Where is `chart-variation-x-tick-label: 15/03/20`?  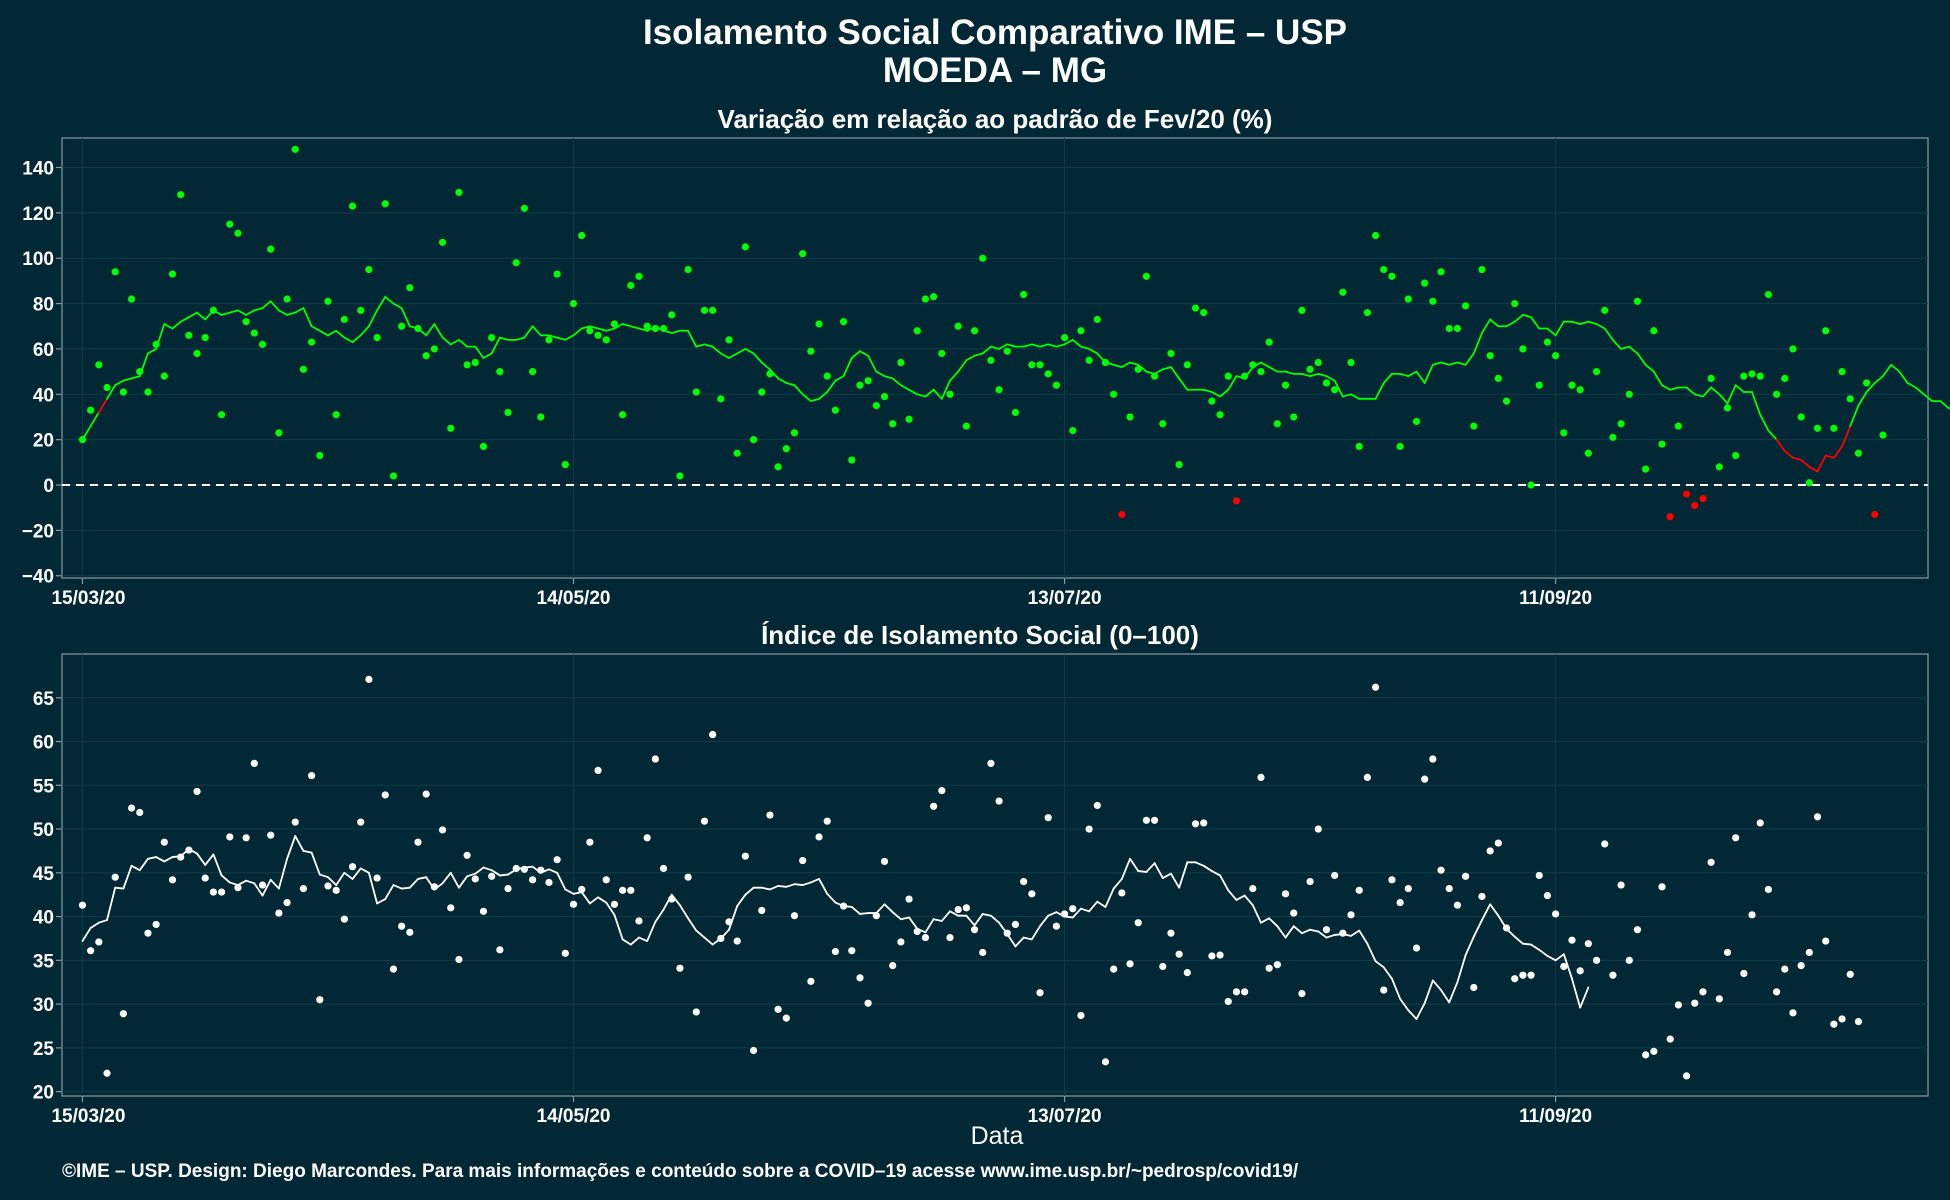 chart-variation-x-tick-label: 15/03/20 is located at coordinates (88, 598).